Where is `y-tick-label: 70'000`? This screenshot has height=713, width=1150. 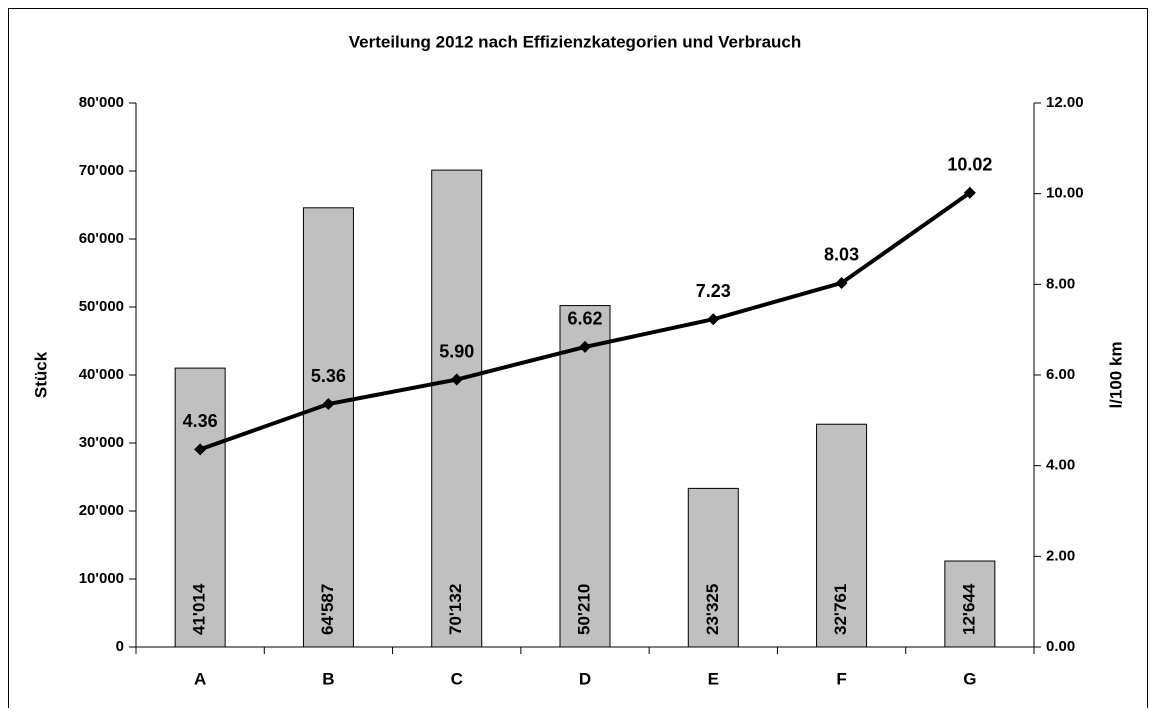
y-tick-label: 70'000 is located at coordinates (101, 170).